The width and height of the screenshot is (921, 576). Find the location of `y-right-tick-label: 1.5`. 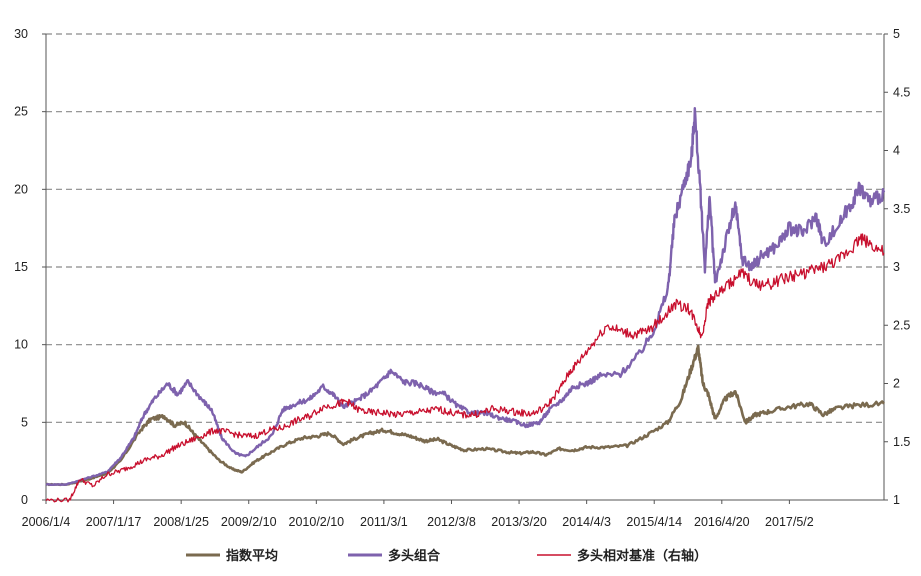

y-right-tick-label: 1.5 is located at coordinates (901, 442).